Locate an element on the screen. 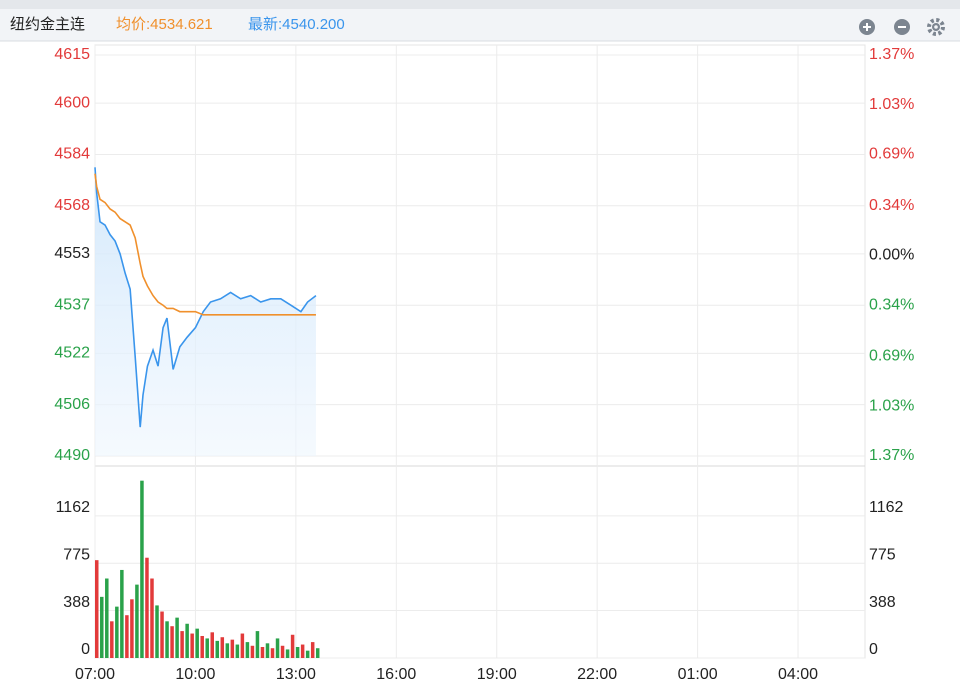  symbol-title: 纽约金主连 is located at coordinates (47, 24).